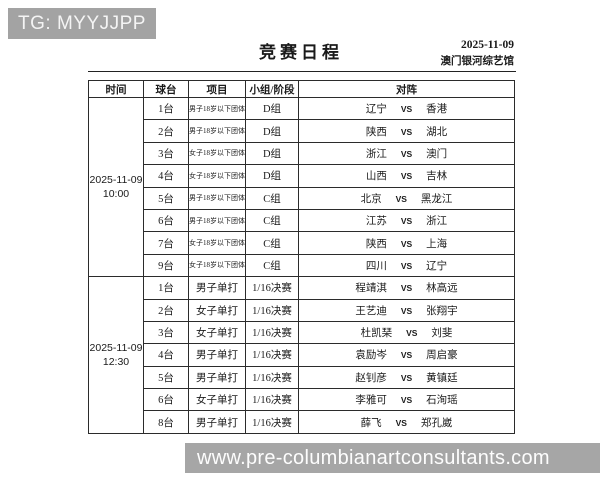 The height and width of the screenshot is (480, 600). I want to click on home-player: 杜凯琹, so click(376, 334).